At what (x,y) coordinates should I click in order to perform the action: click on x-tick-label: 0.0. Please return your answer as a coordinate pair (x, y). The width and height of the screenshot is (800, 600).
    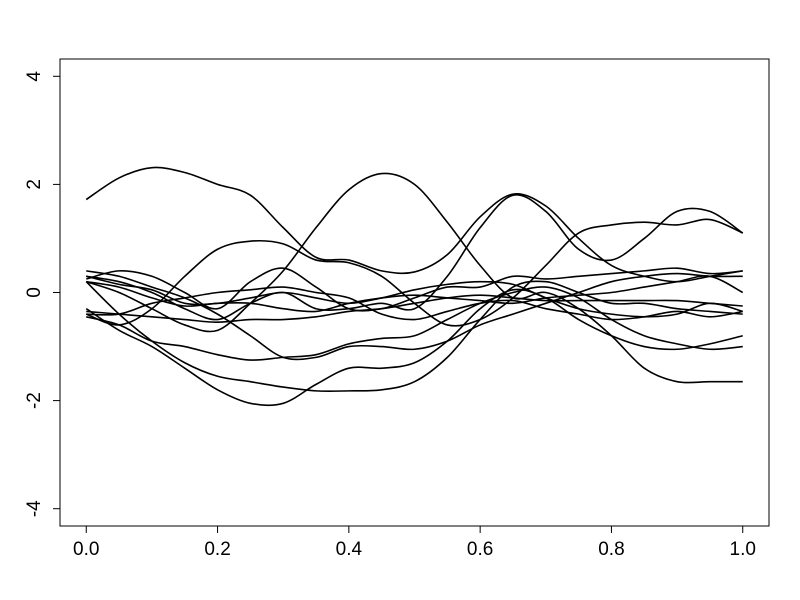
    Looking at the image, I should click on (86, 549).